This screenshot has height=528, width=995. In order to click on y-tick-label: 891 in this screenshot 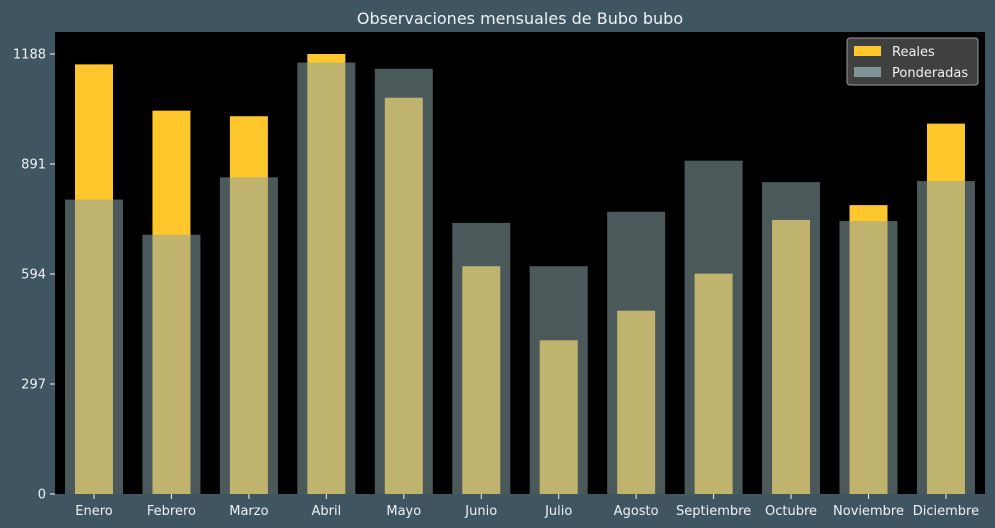, I will do `click(33, 165)`.